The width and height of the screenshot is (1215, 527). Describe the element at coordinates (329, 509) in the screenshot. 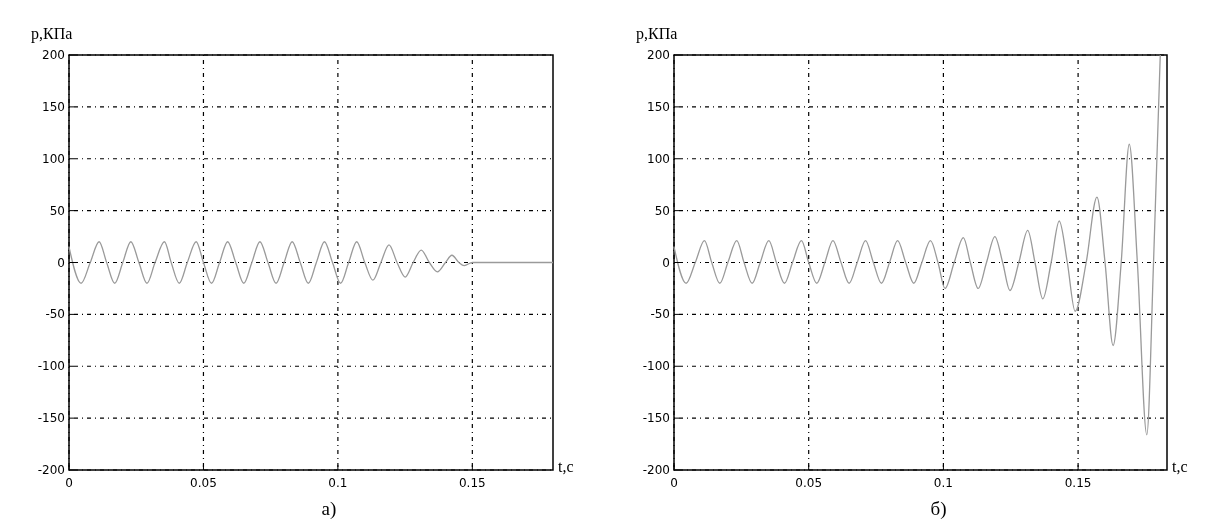

I see `text: а)` at that location.